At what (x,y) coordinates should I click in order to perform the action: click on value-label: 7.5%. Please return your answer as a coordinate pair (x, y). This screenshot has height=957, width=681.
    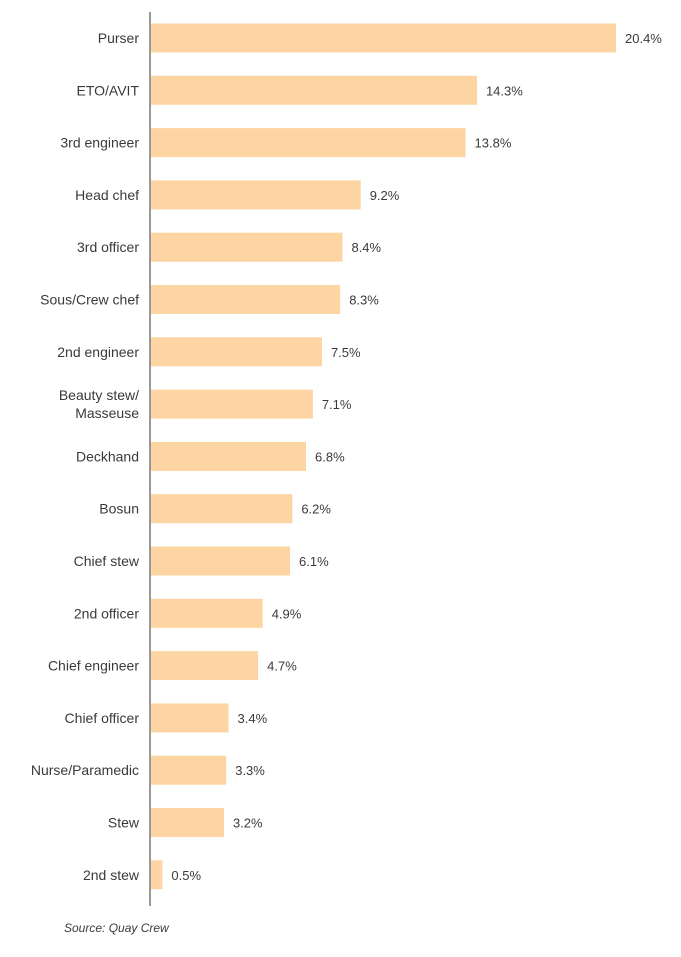
    Looking at the image, I should click on (346, 352).